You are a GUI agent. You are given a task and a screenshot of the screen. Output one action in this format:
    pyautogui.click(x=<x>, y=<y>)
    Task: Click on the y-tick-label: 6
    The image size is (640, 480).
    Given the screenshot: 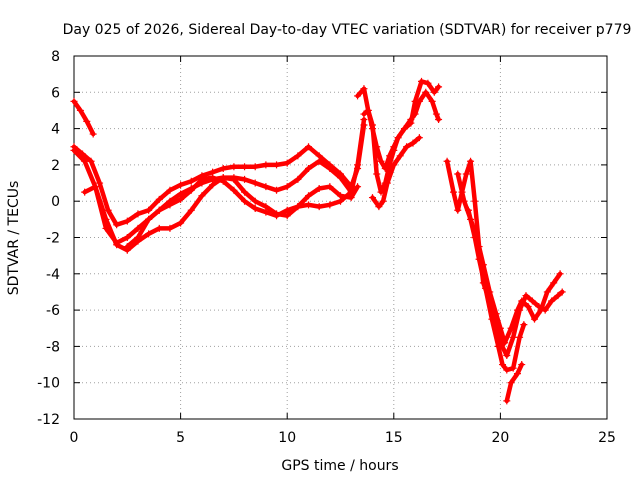 What is the action you would take?
    pyautogui.click(x=55, y=93)
    